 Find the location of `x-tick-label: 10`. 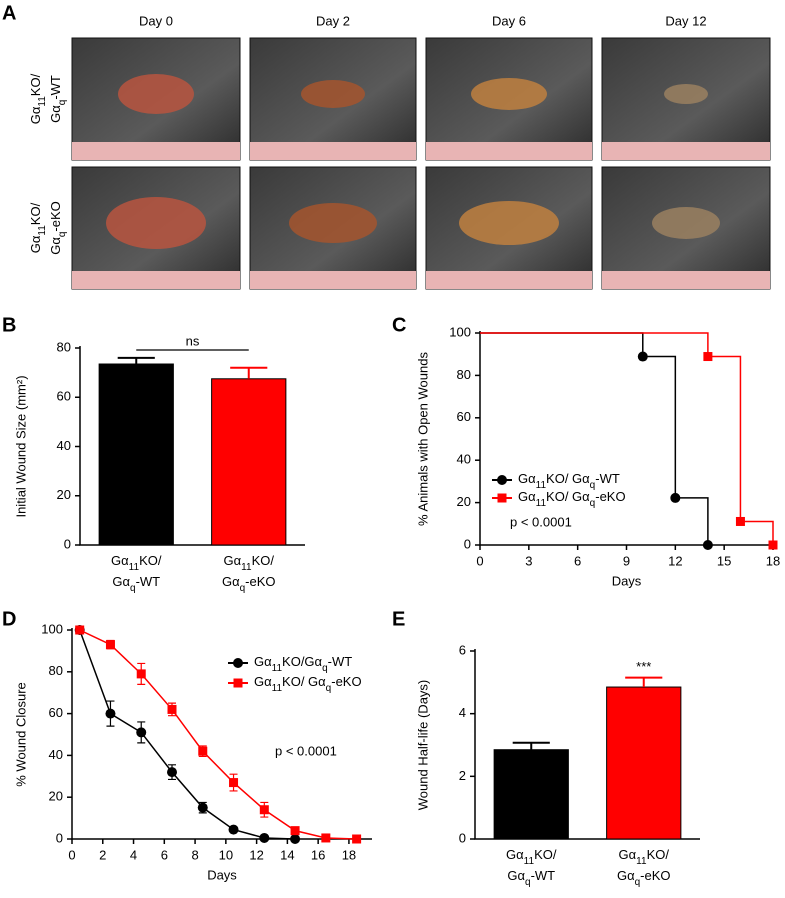

x-tick-label: 10 is located at coordinates (226, 854).